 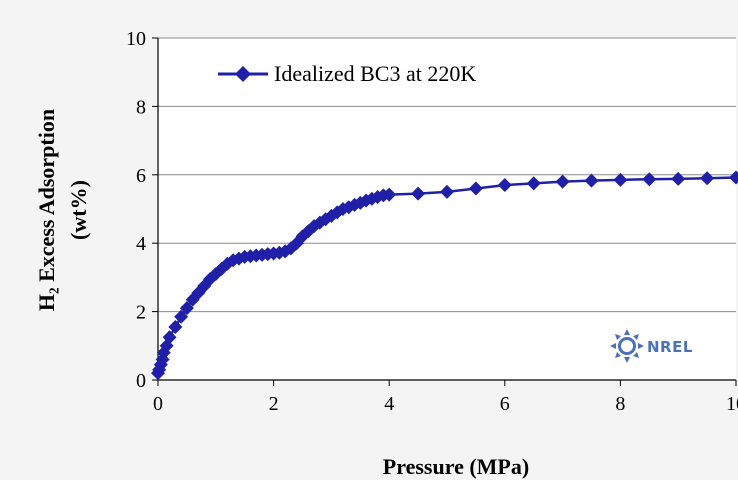 What do you see at coordinates (456, 466) in the screenshot?
I see `x-axis-title: Pressure (MPa)` at bounding box center [456, 466].